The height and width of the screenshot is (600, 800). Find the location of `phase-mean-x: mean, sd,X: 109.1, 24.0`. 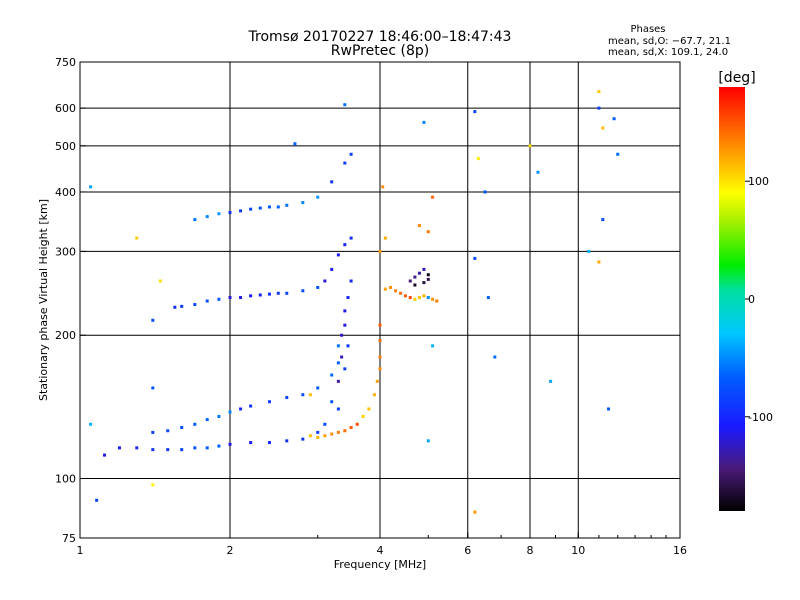

phase-mean-x: mean, sd,X: 109.1, 24.0 is located at coordinates (668, 52).